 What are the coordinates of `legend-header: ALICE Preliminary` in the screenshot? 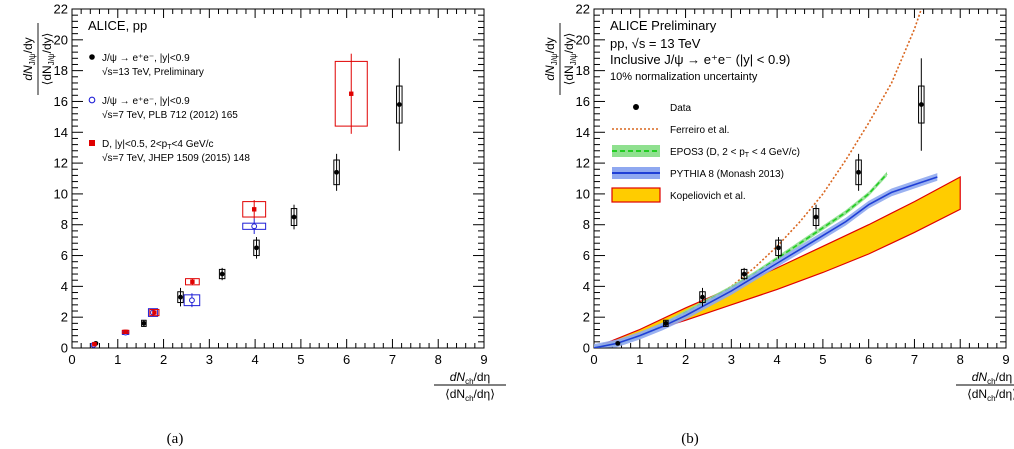 It's located at (663, 25).